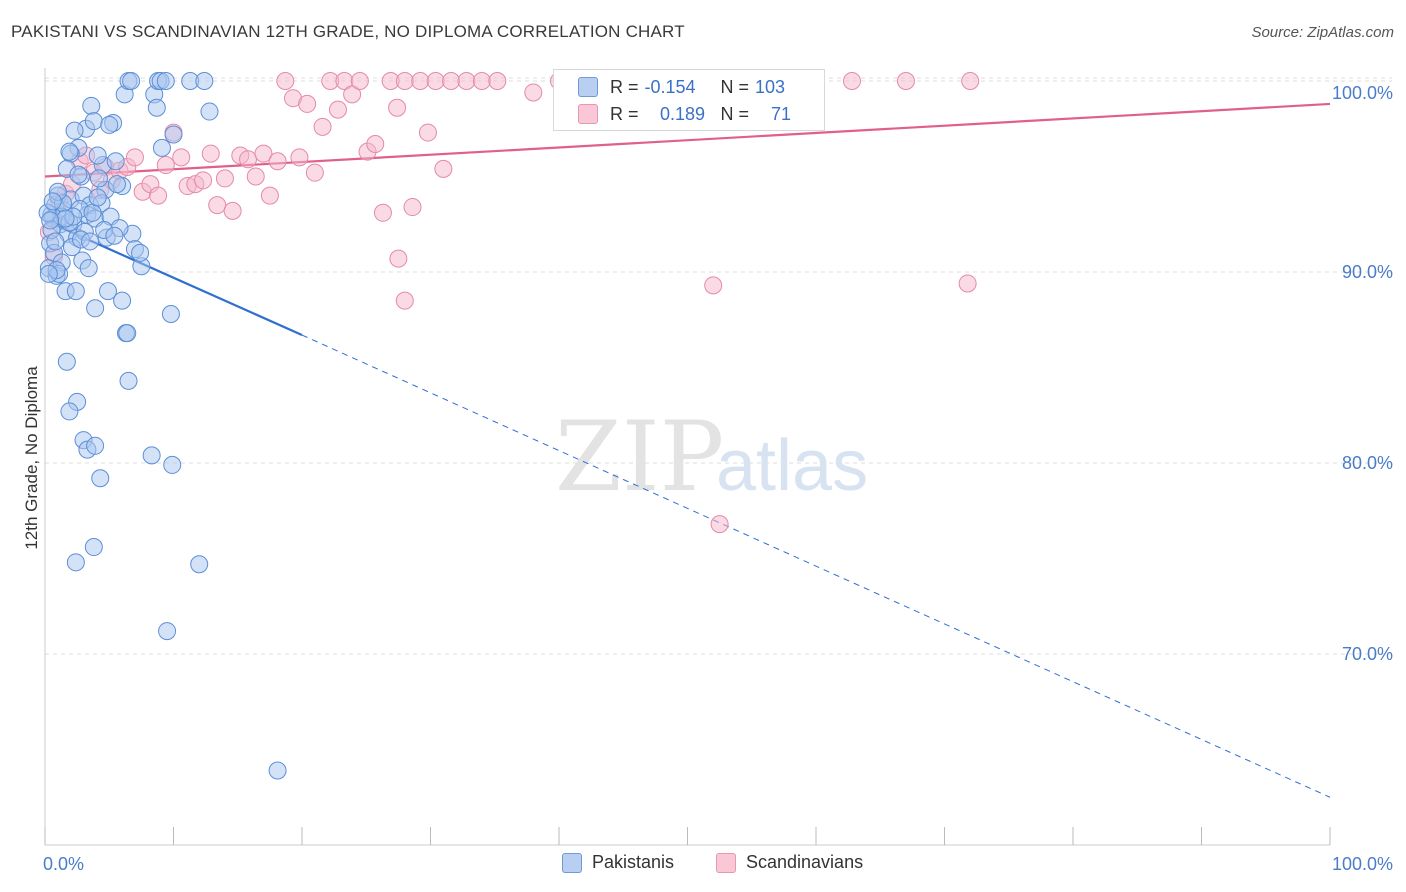  Describe the element at coordinates (639, 457) in the screenshot. I see `watermark-zip: ZIP` at that location.